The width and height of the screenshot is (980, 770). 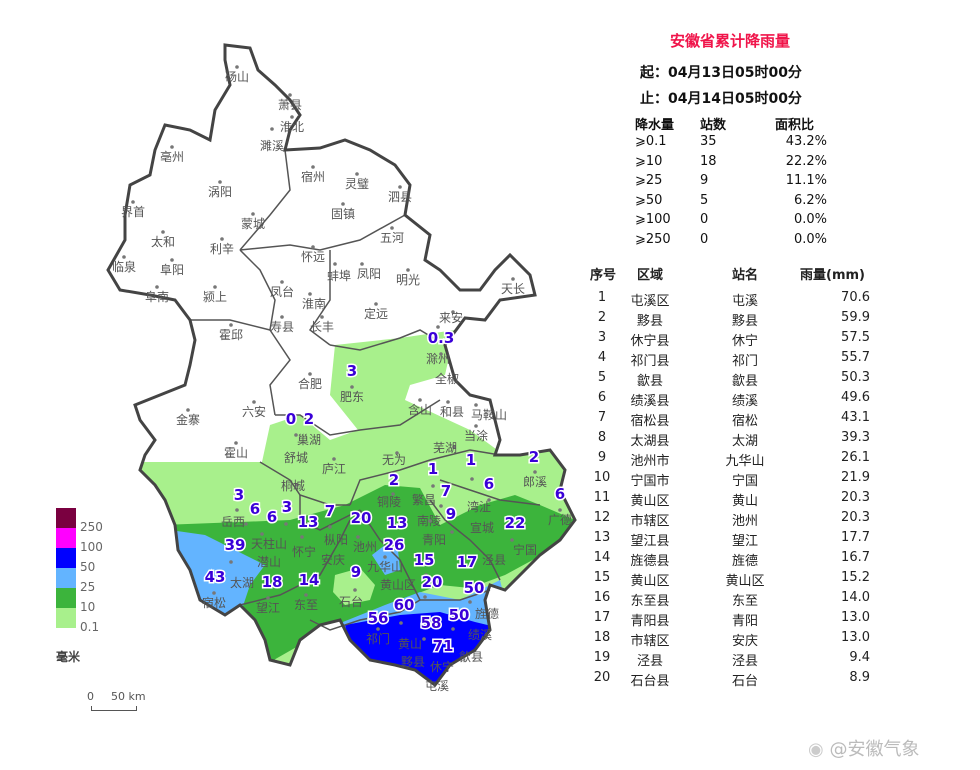 What do you see at coordinates (272, 582) in the screenshot?
I see `rainfall-value: 18` at bounding box center [272, 582].